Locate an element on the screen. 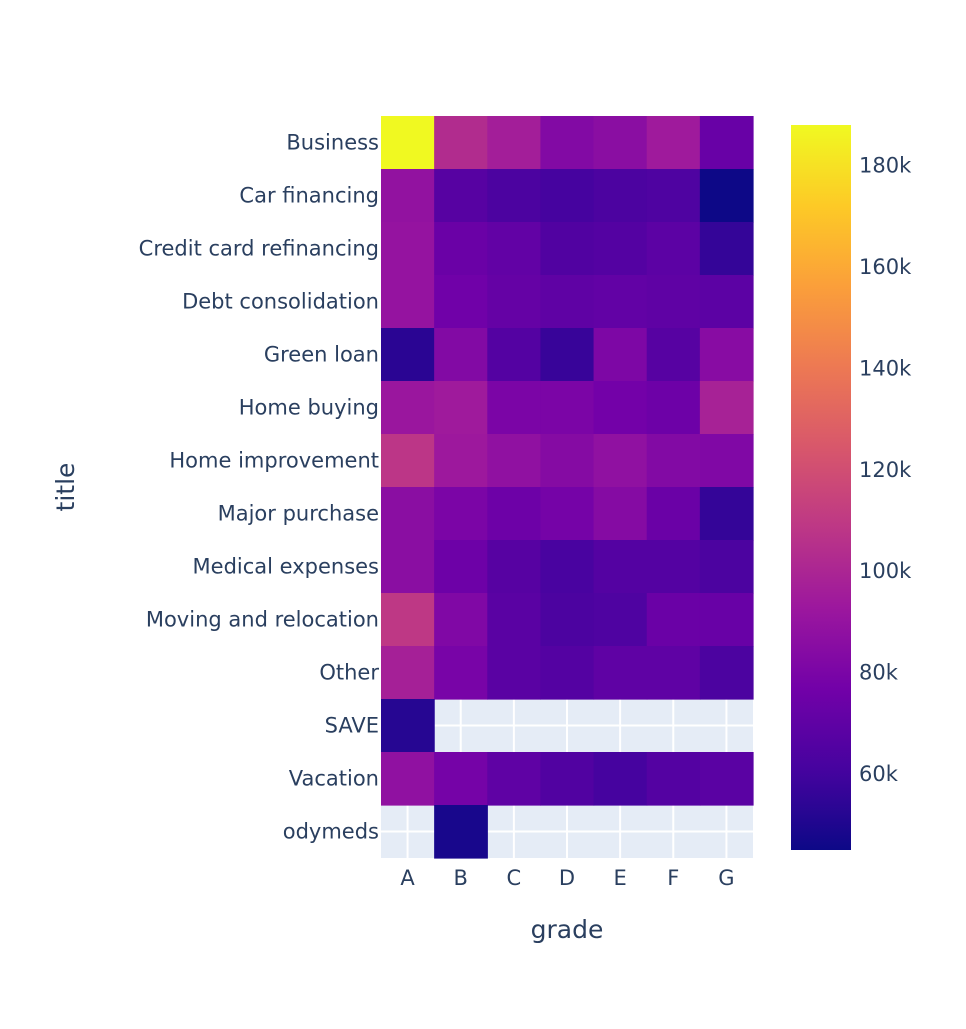 Image resolution: width=966 pixels, height=1029 pixels. colorbar-tick-labels: 180k 160k 140k 120k 100k 80k 60k is located at coordinates (885, 470).